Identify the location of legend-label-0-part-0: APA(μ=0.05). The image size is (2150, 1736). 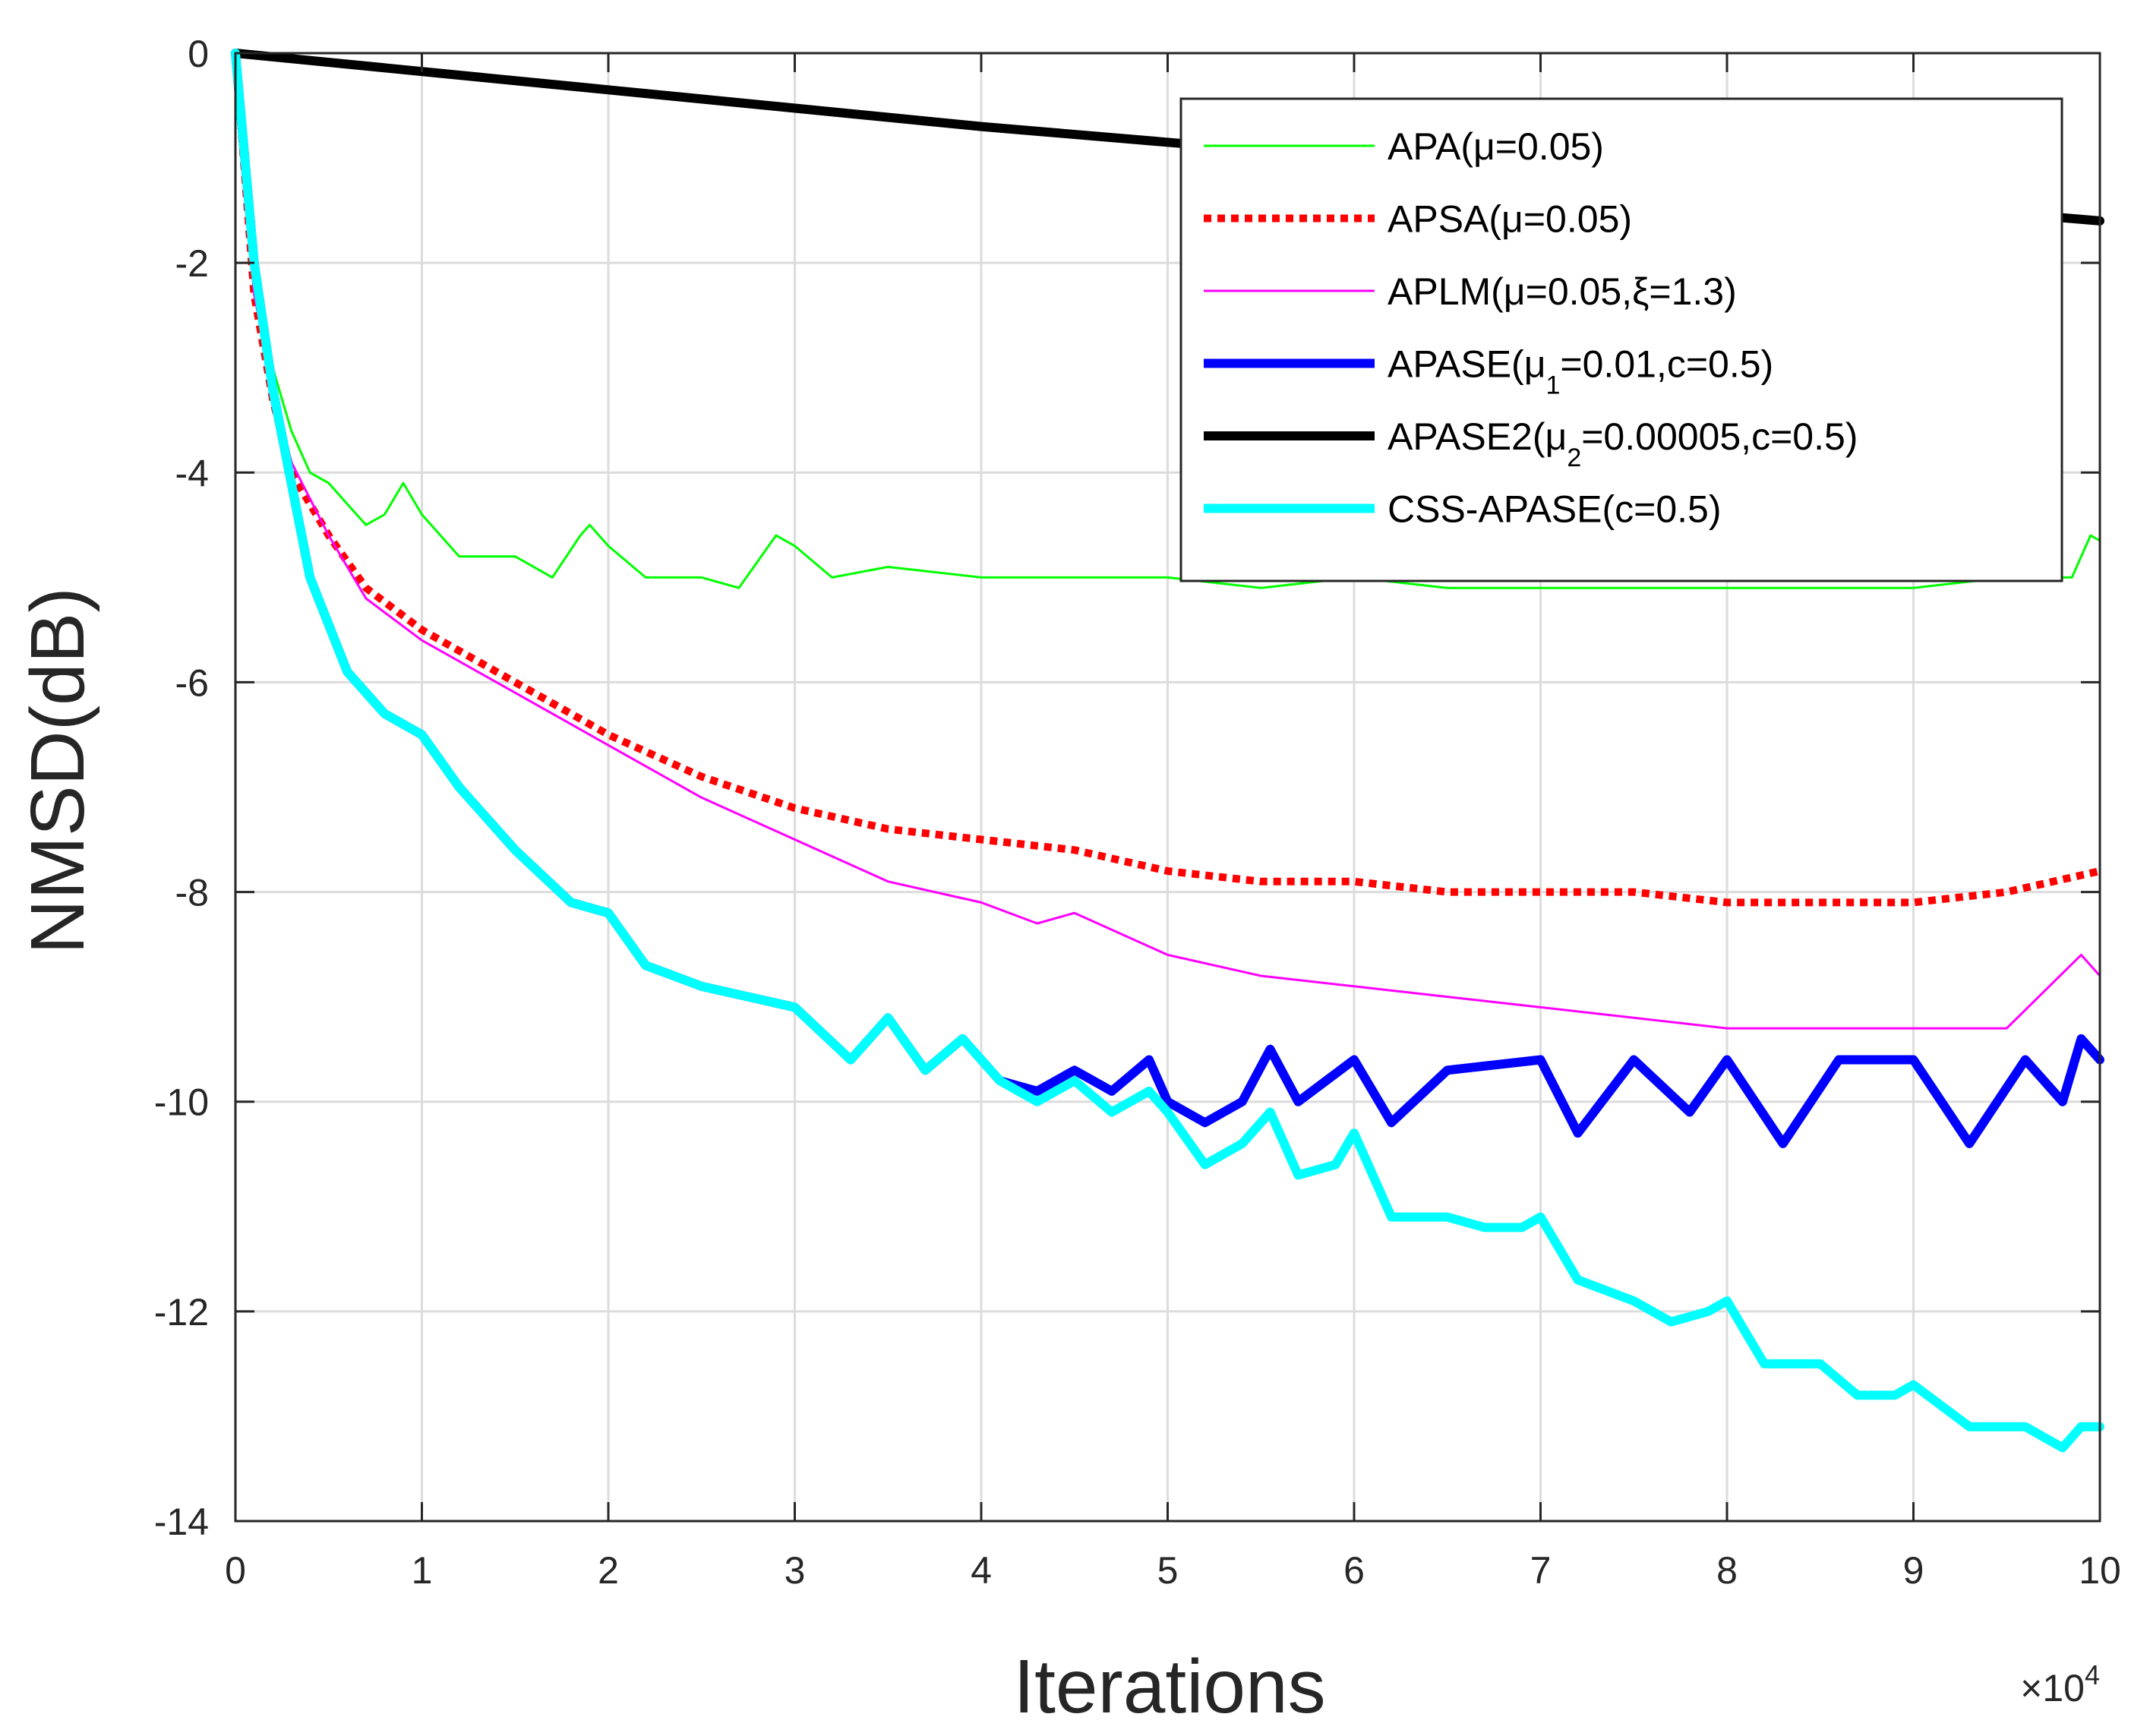
(1496, 146).